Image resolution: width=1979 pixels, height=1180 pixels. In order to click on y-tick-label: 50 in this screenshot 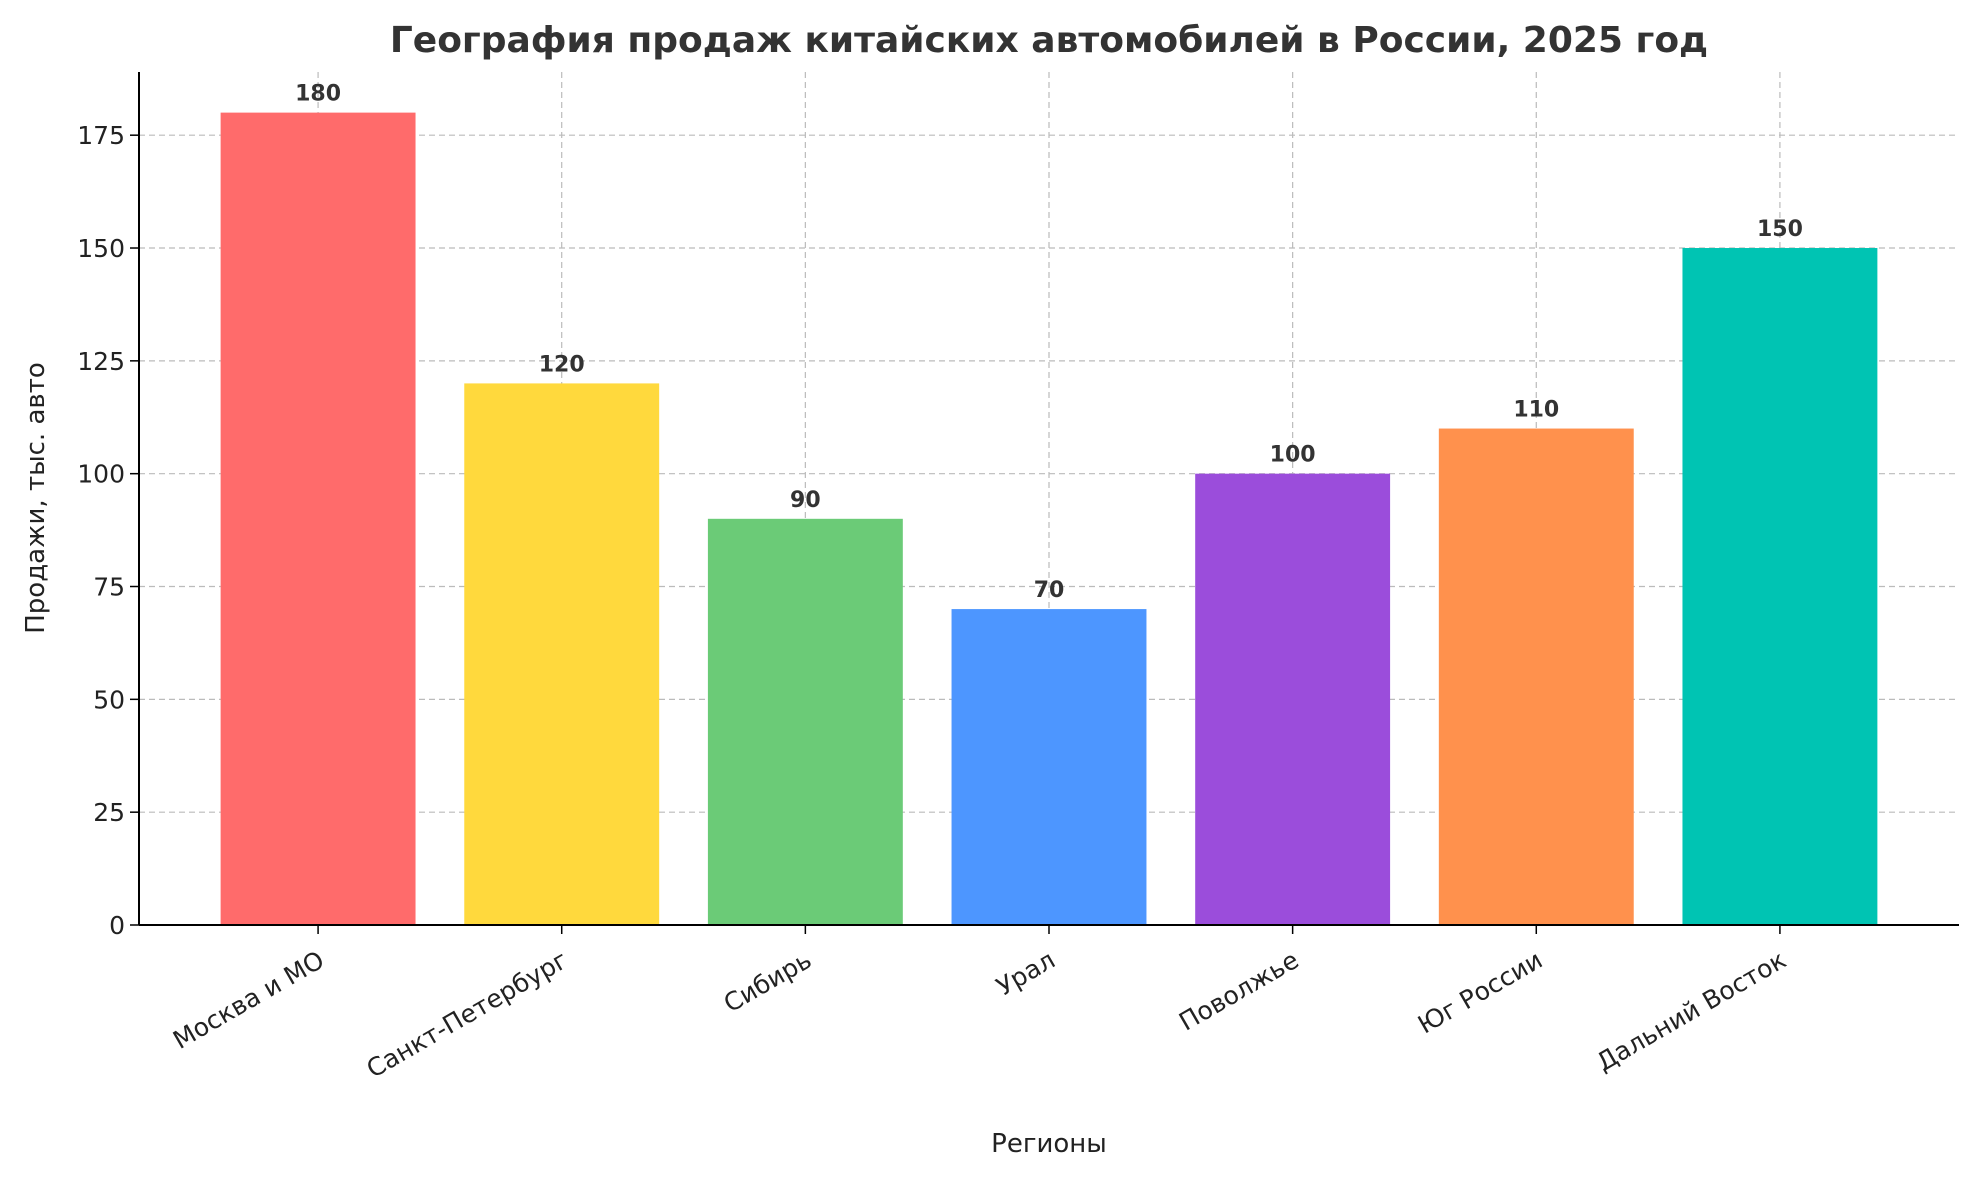, I will do `click(109, 699)`.